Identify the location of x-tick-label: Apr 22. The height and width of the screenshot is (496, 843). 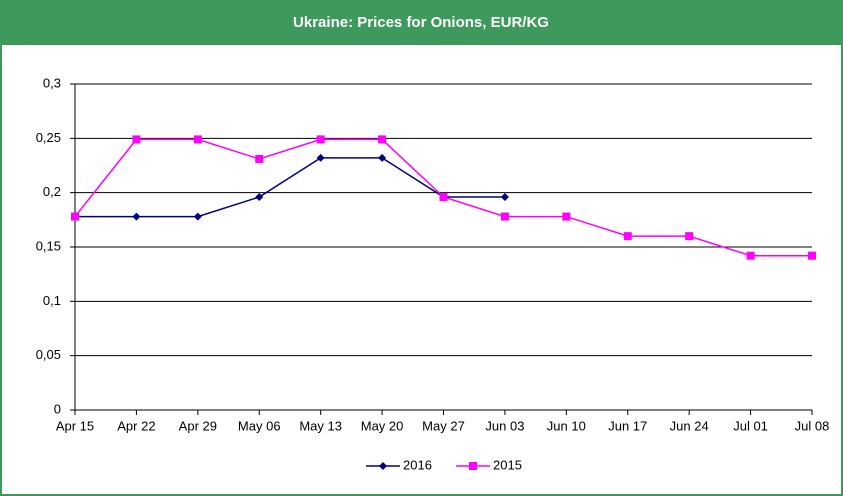
(136, 425).